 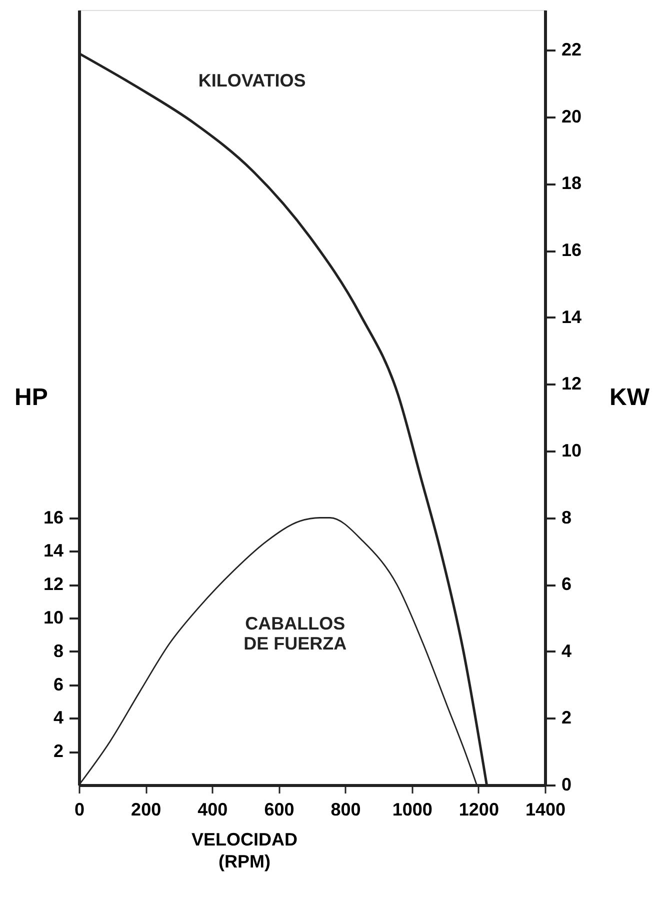 I want to click on y-tick-label: 4, so click(x=58, y=718).